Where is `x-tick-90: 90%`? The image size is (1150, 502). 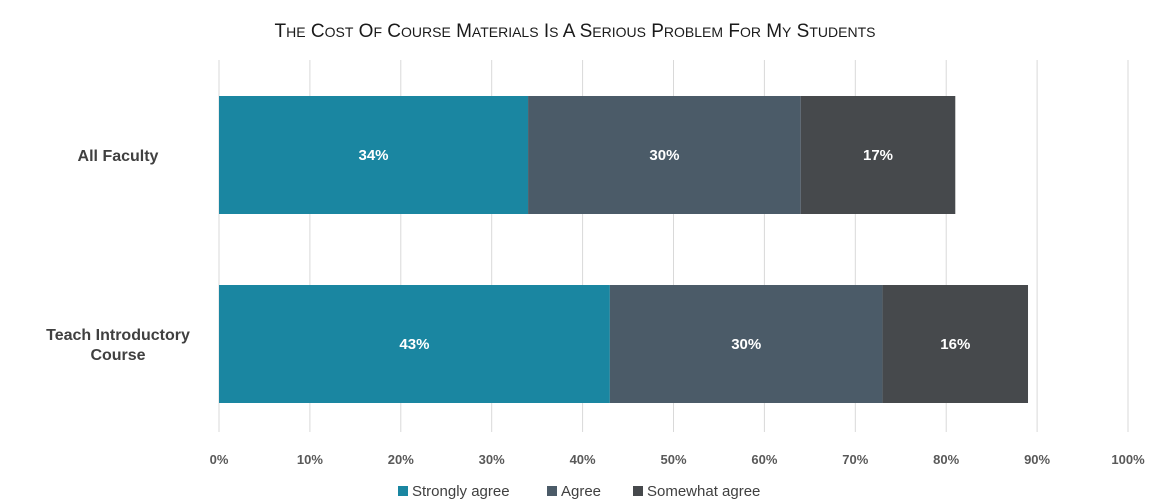 x-tick-90: 90% is located at coordinates (1037, 459).